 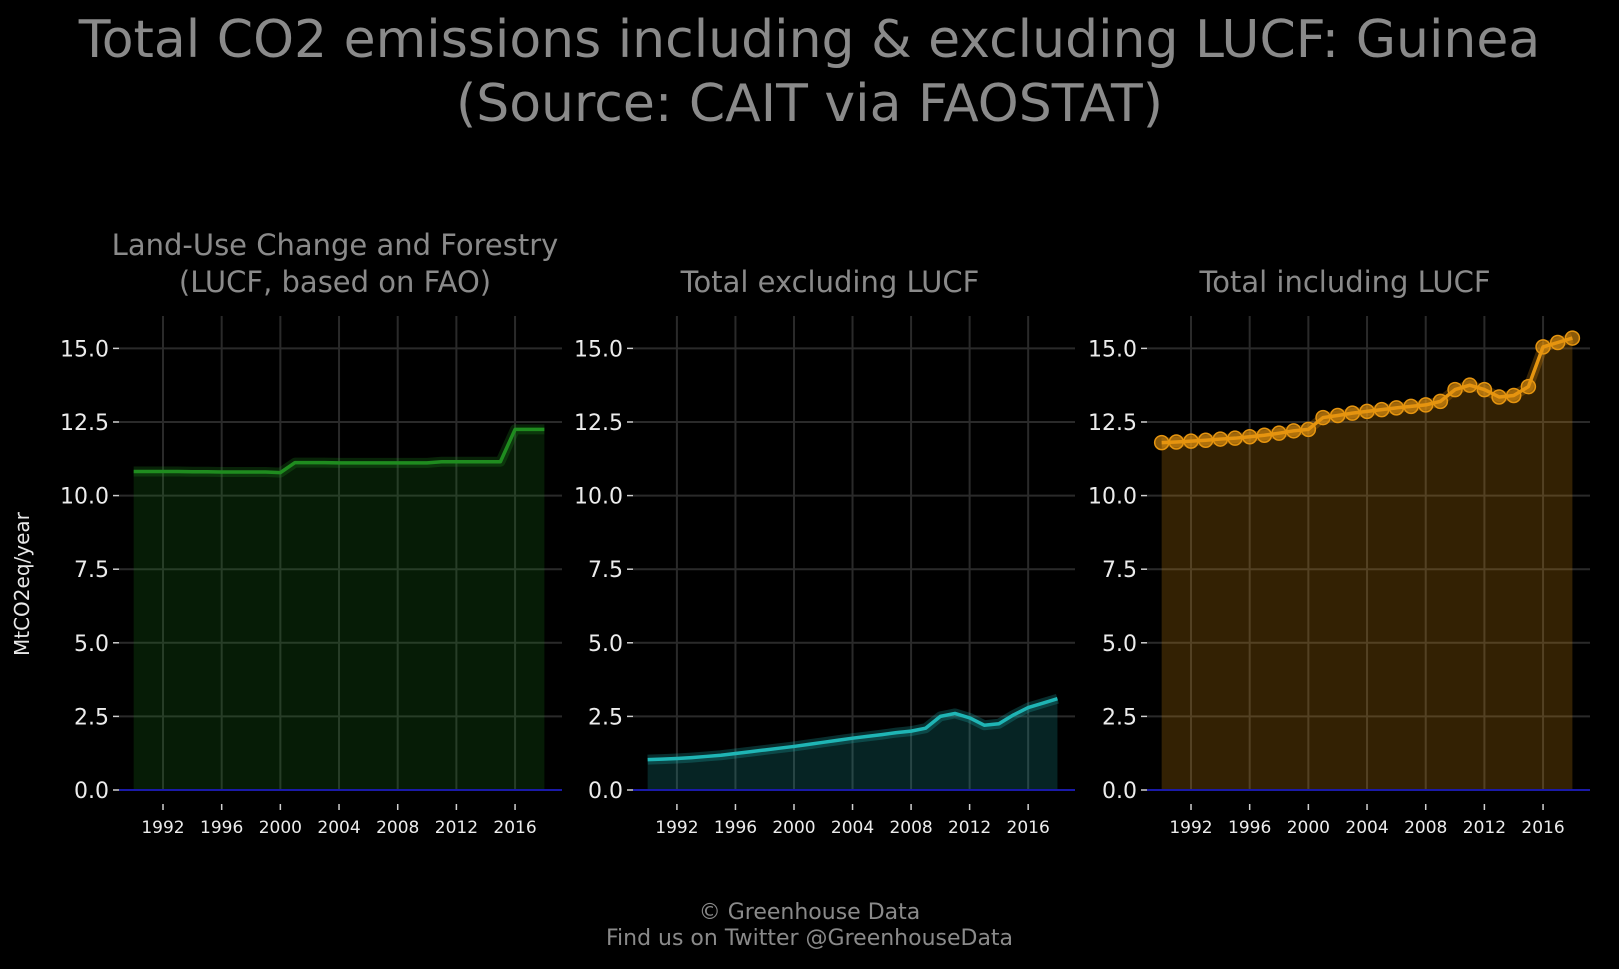 I want to click on incl-point-2013, so click(x=1499, y=397).